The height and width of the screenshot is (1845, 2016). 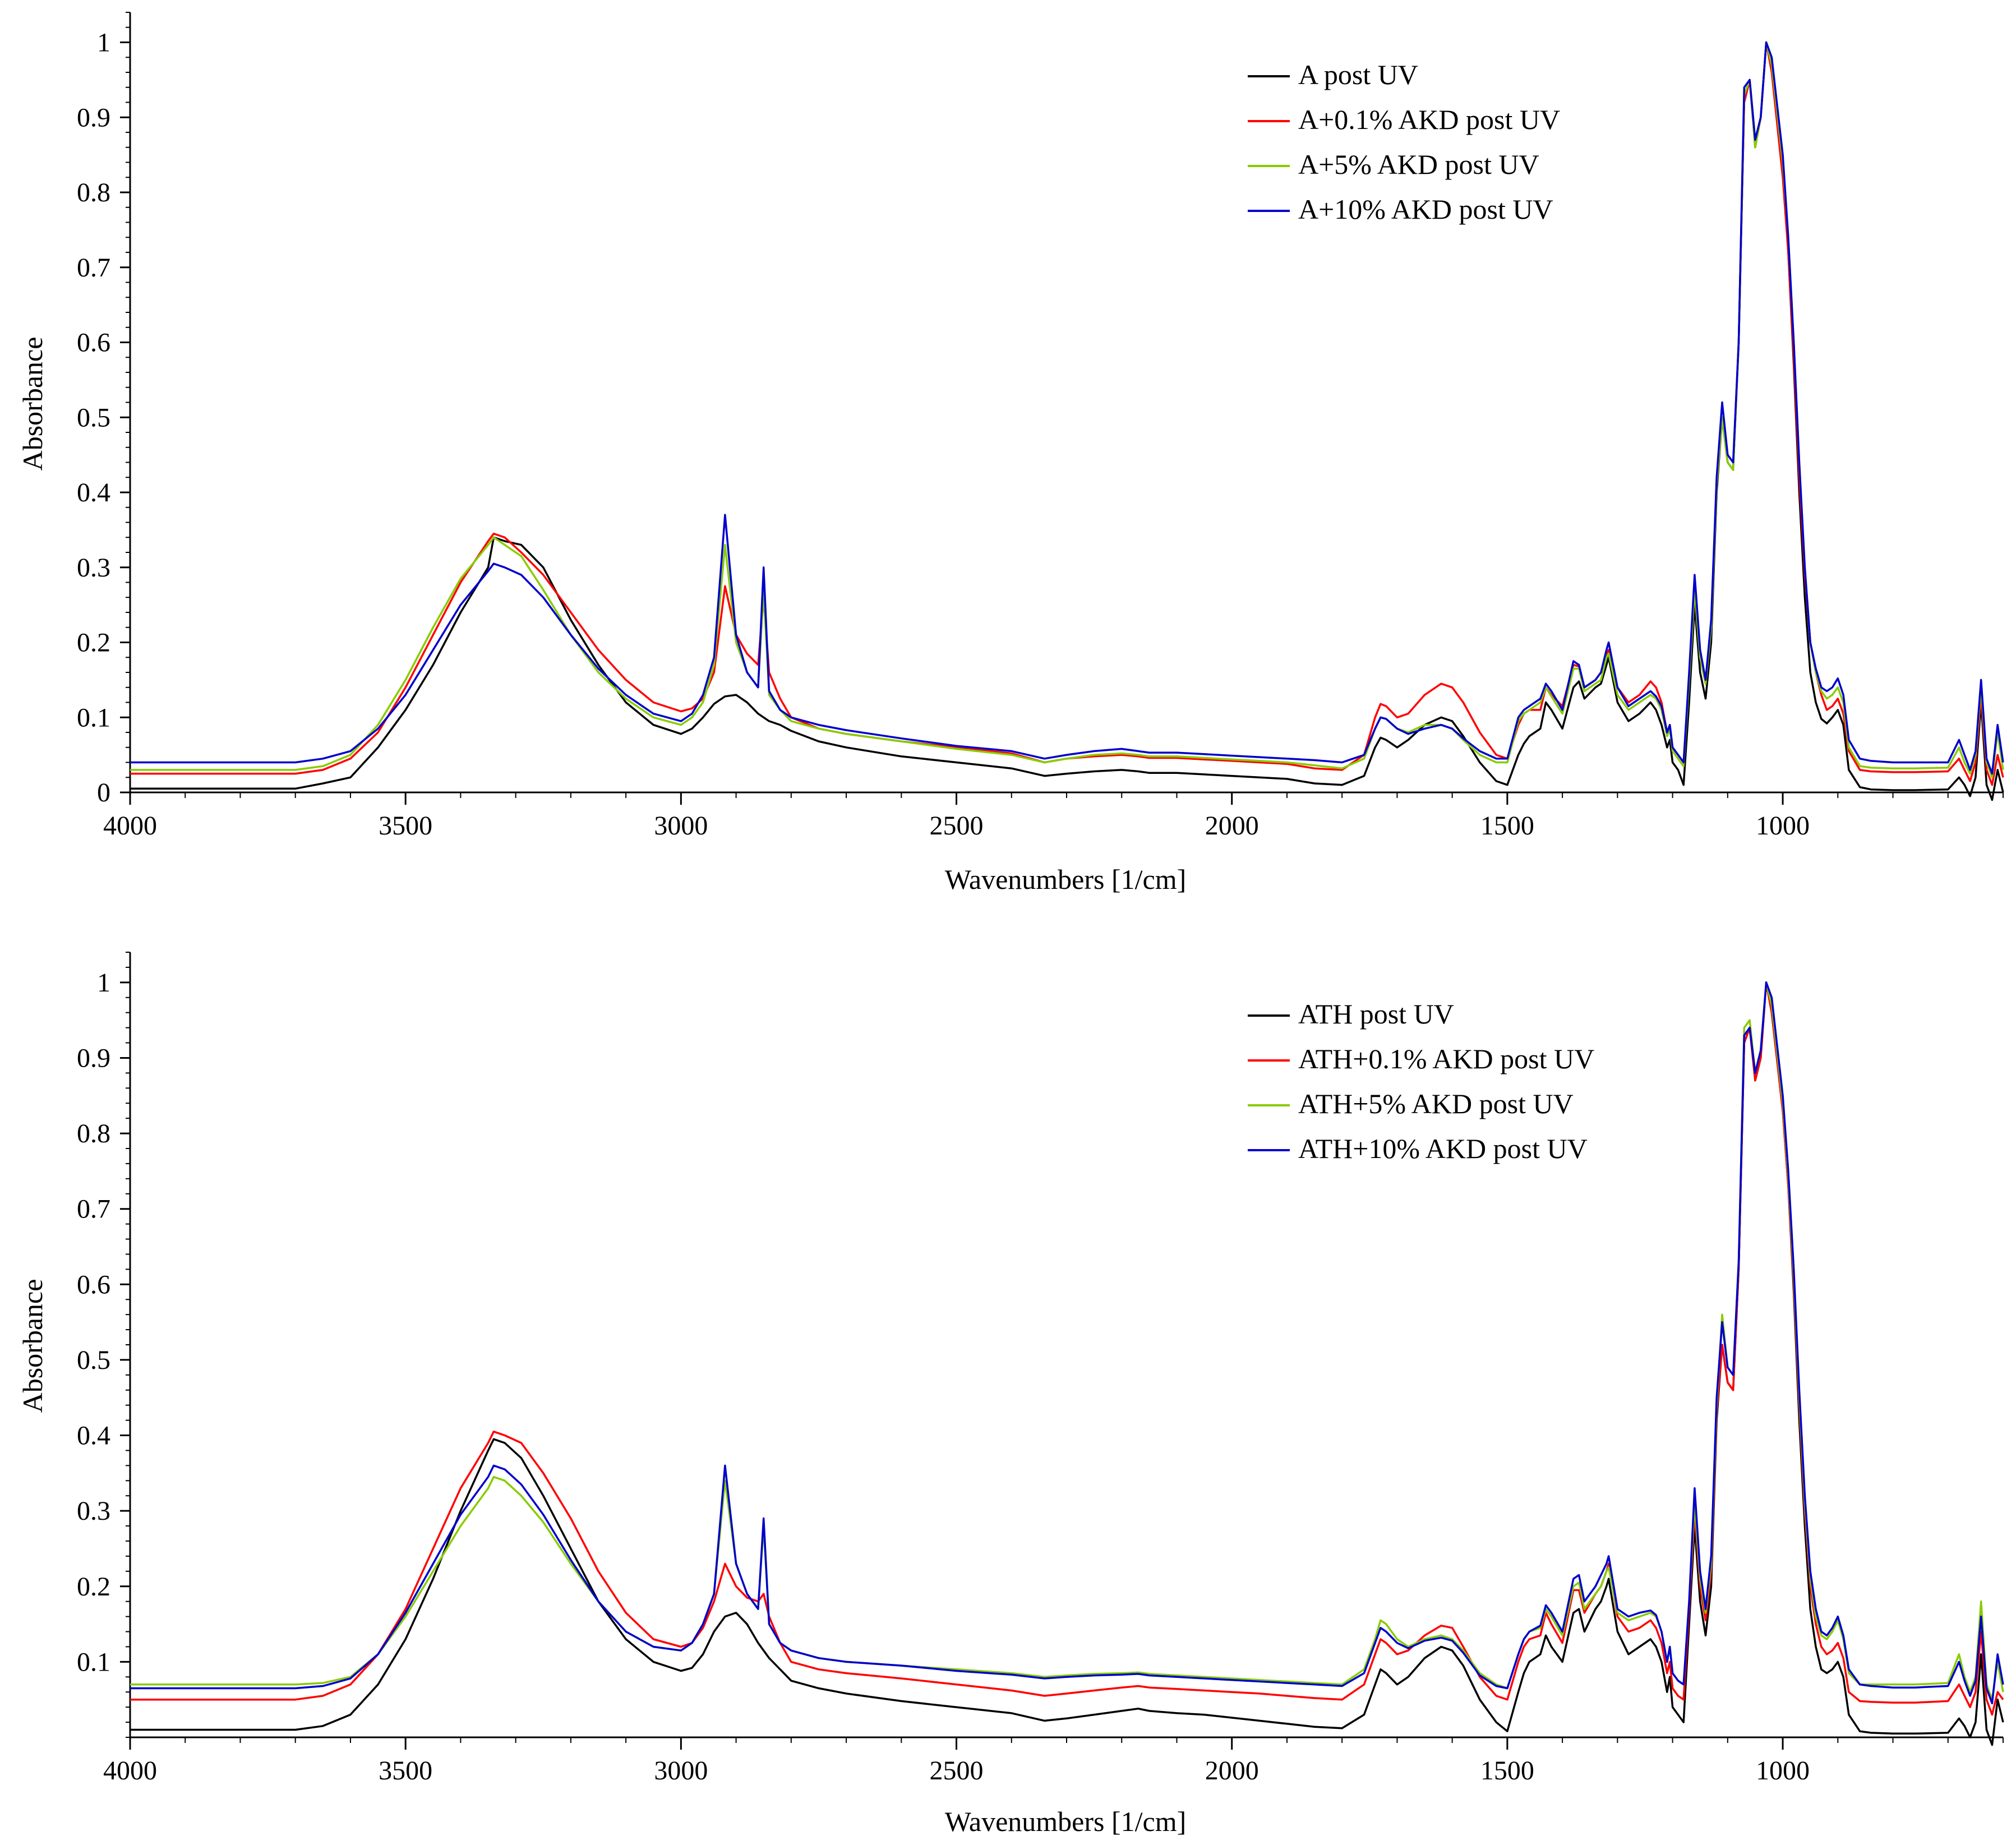 What do you see at coordinates (1436, 1103) in the screenshot?
I see `legend-label: ATH+5% AKD post UV` at bounding box center [1436, 1103].